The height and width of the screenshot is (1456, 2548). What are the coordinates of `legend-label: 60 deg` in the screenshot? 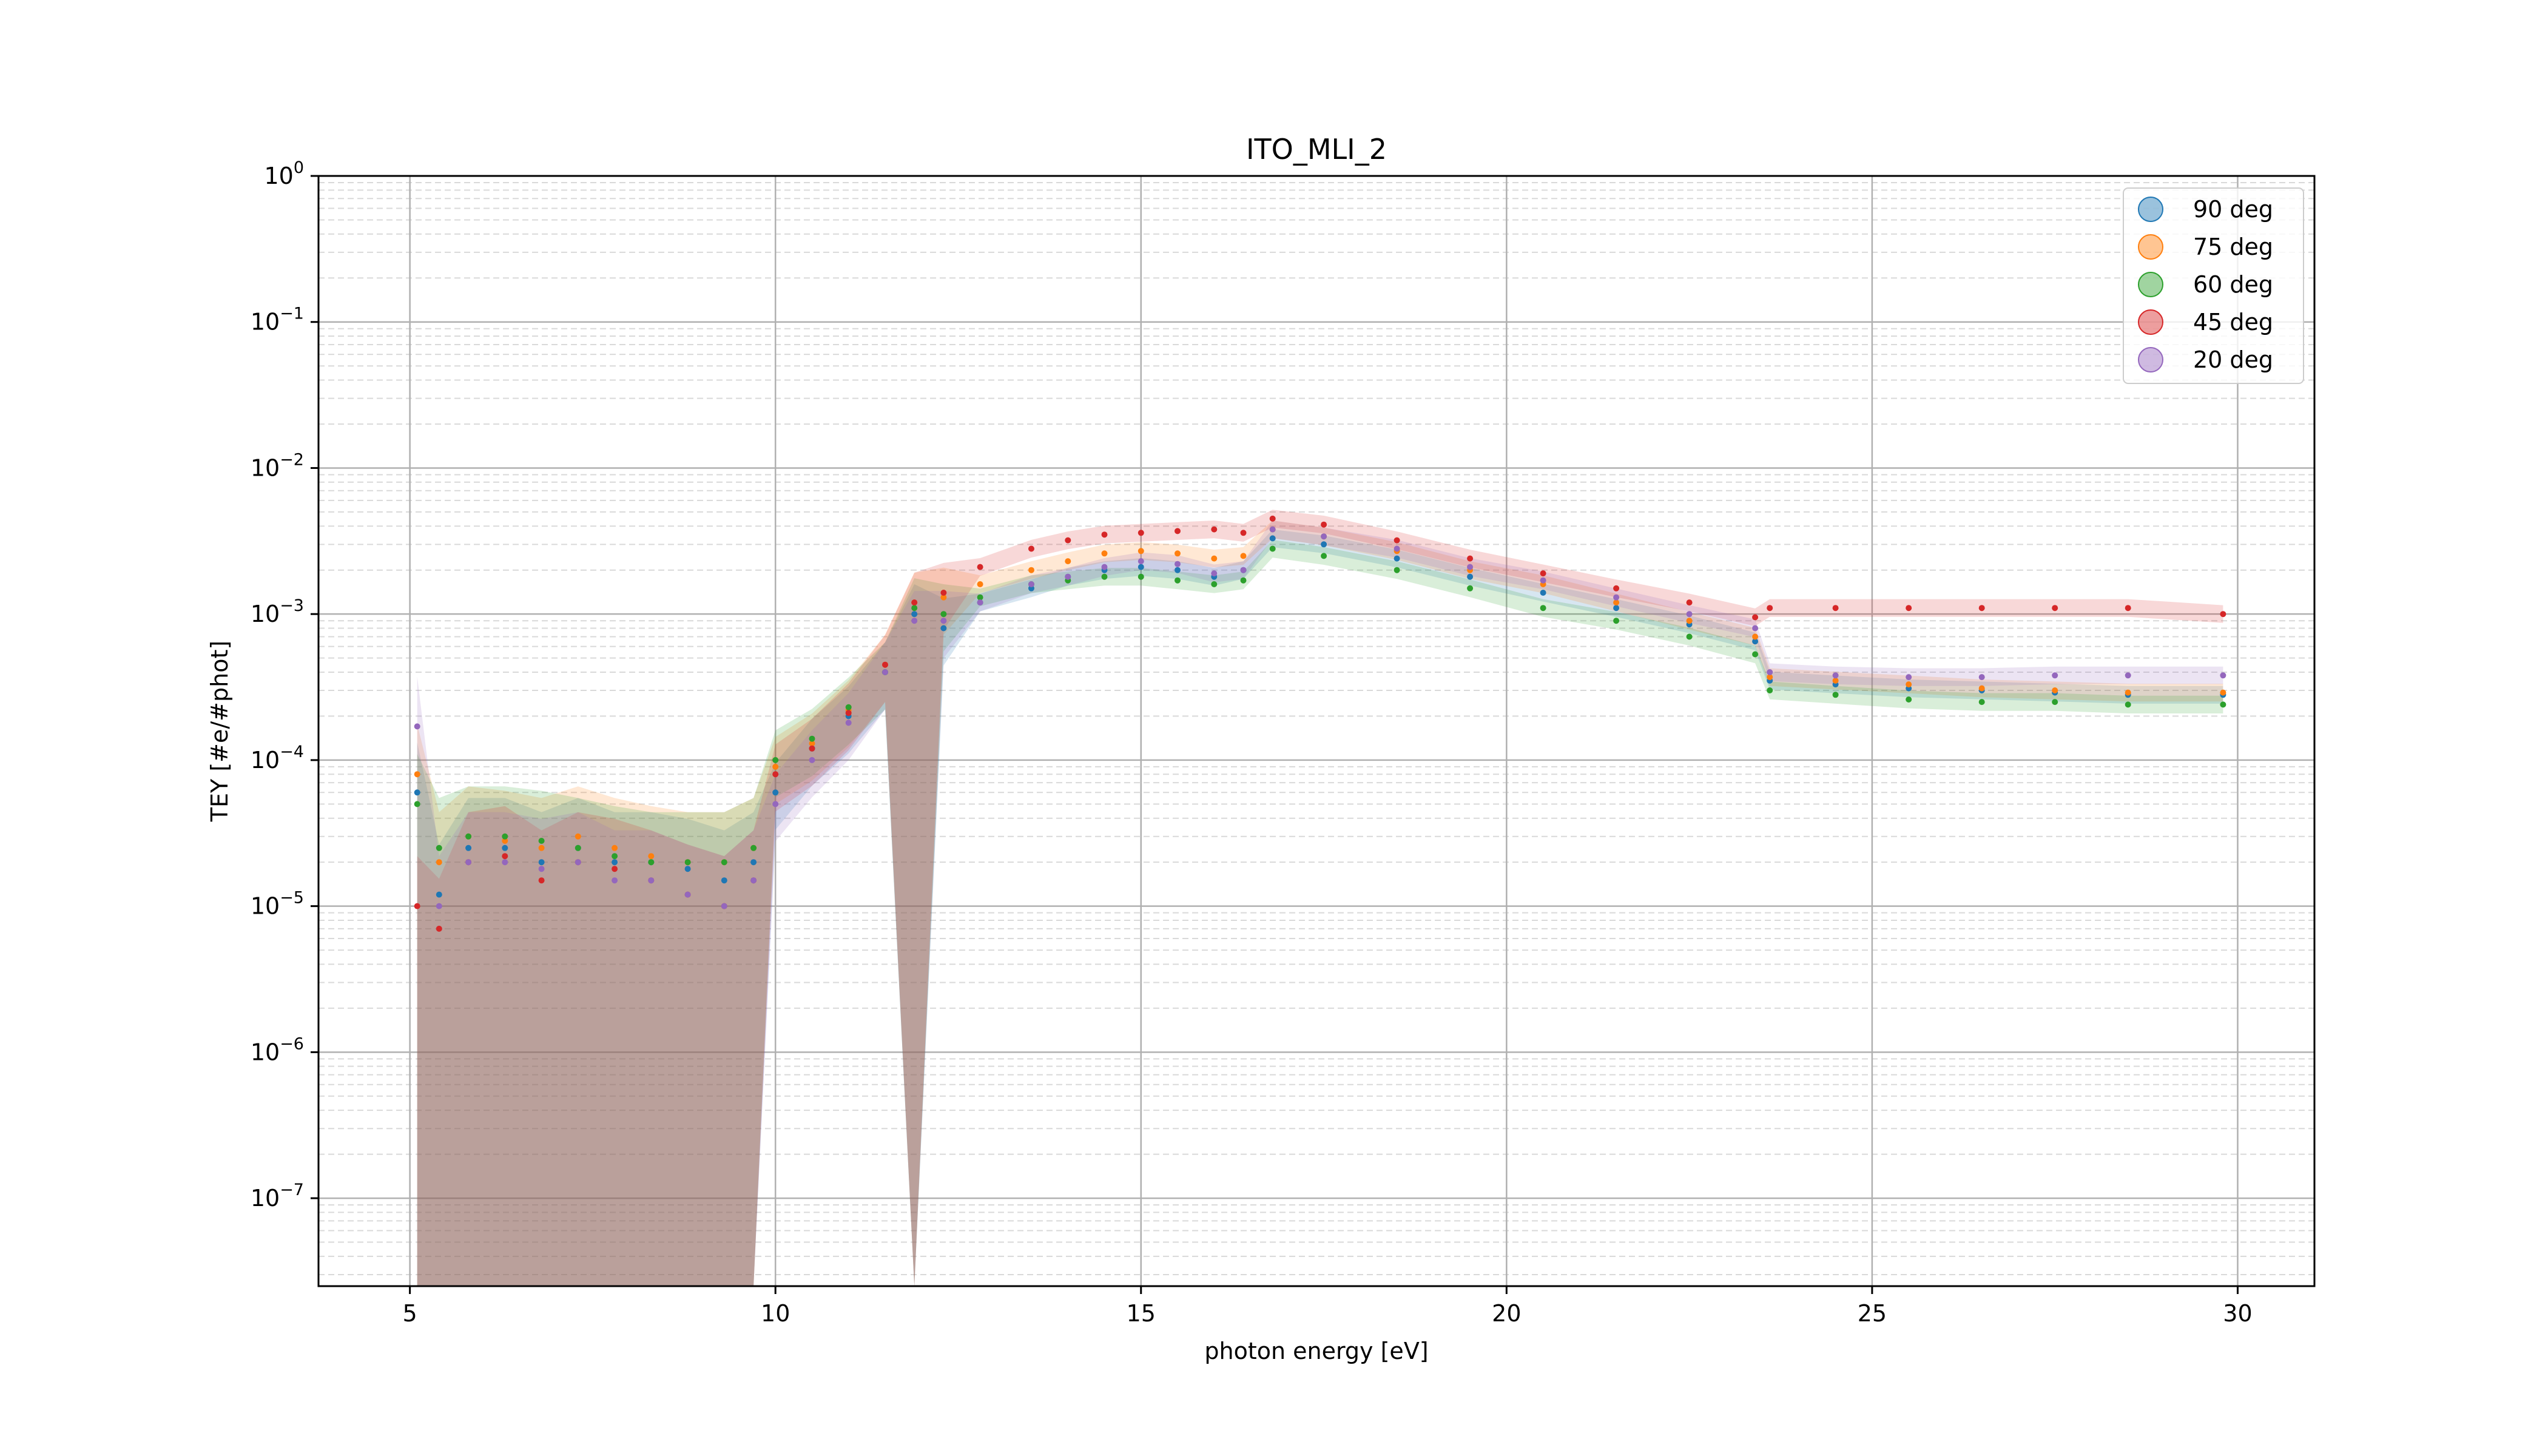 It's located at (2233, 284).